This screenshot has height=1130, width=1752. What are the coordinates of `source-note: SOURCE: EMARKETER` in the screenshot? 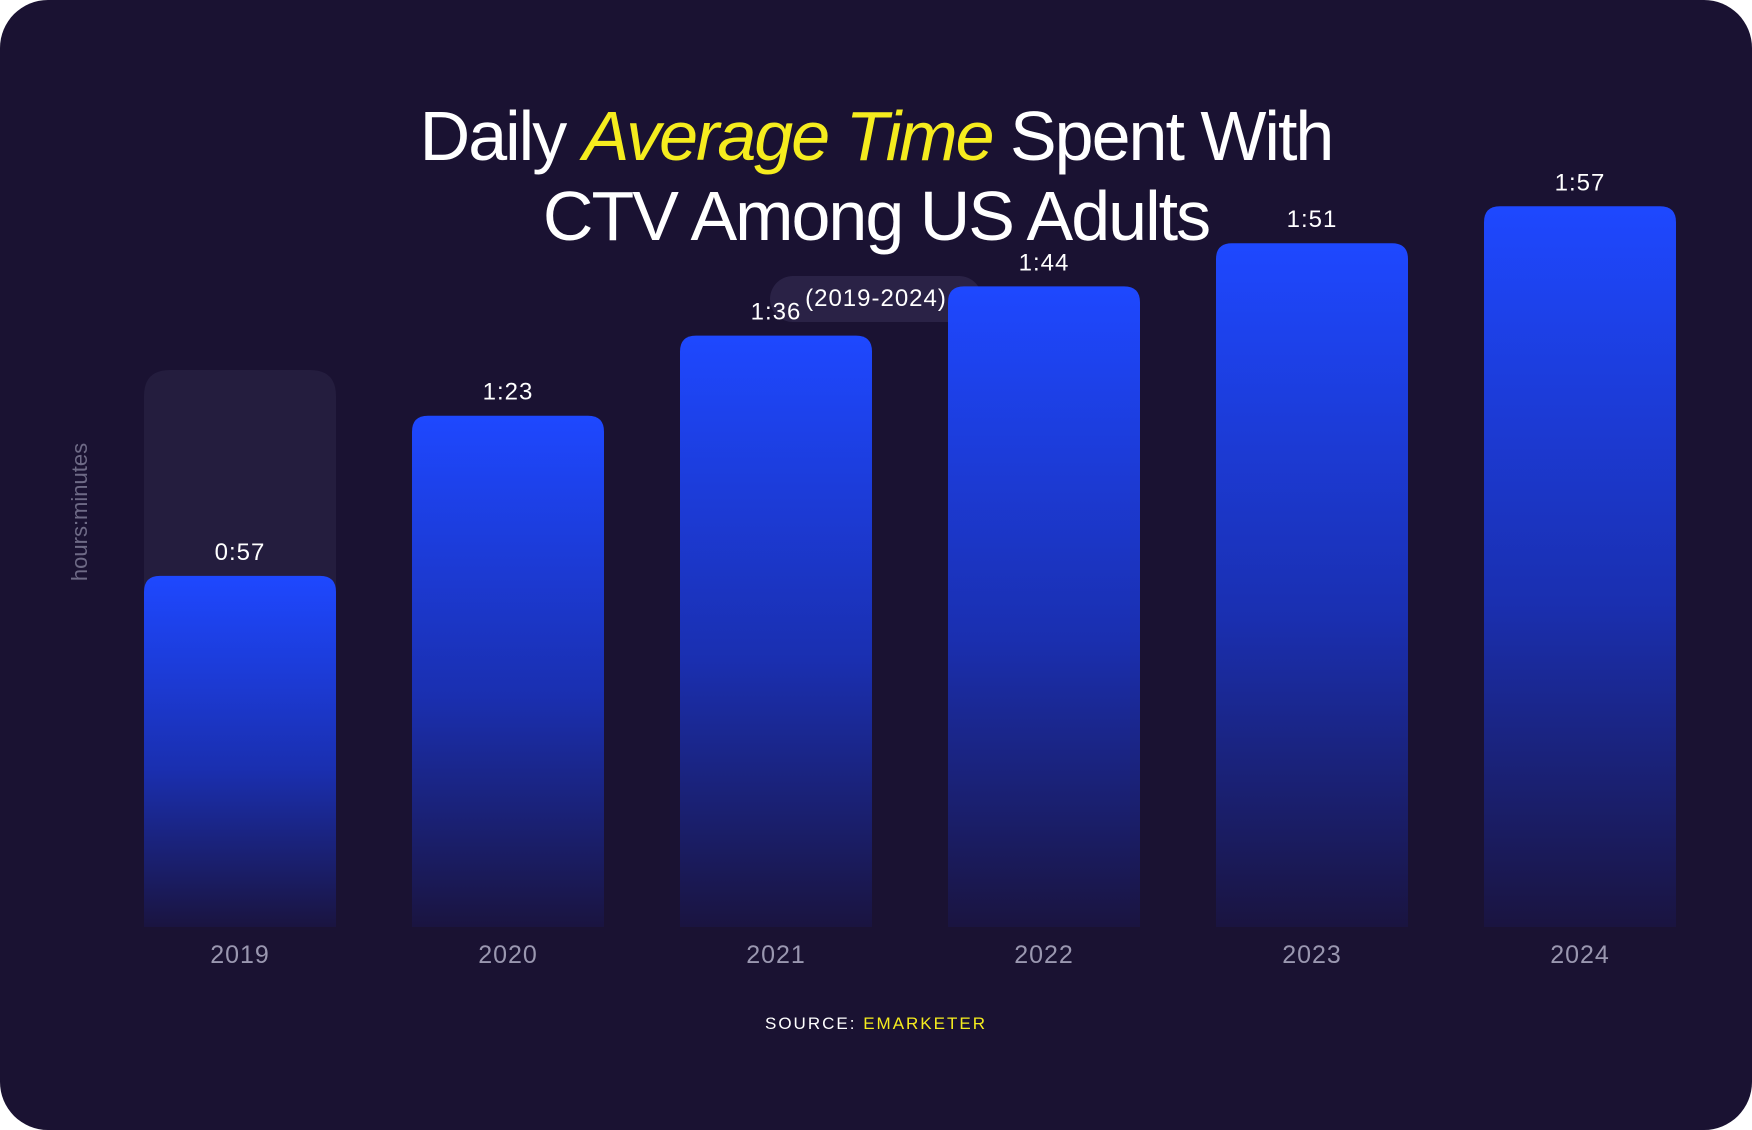 It's located at (876, 1024).